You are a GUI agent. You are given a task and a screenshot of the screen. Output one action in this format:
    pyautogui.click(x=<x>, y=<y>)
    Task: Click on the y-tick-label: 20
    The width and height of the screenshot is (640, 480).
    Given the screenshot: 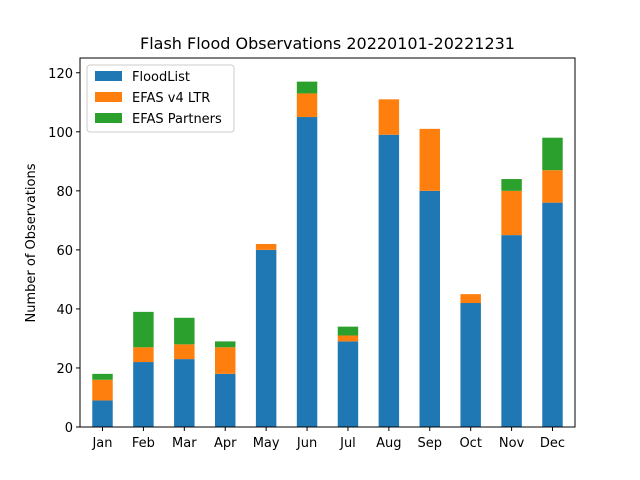 What is the action you would take?
    pyautogui.click(x=64, y=369)
    